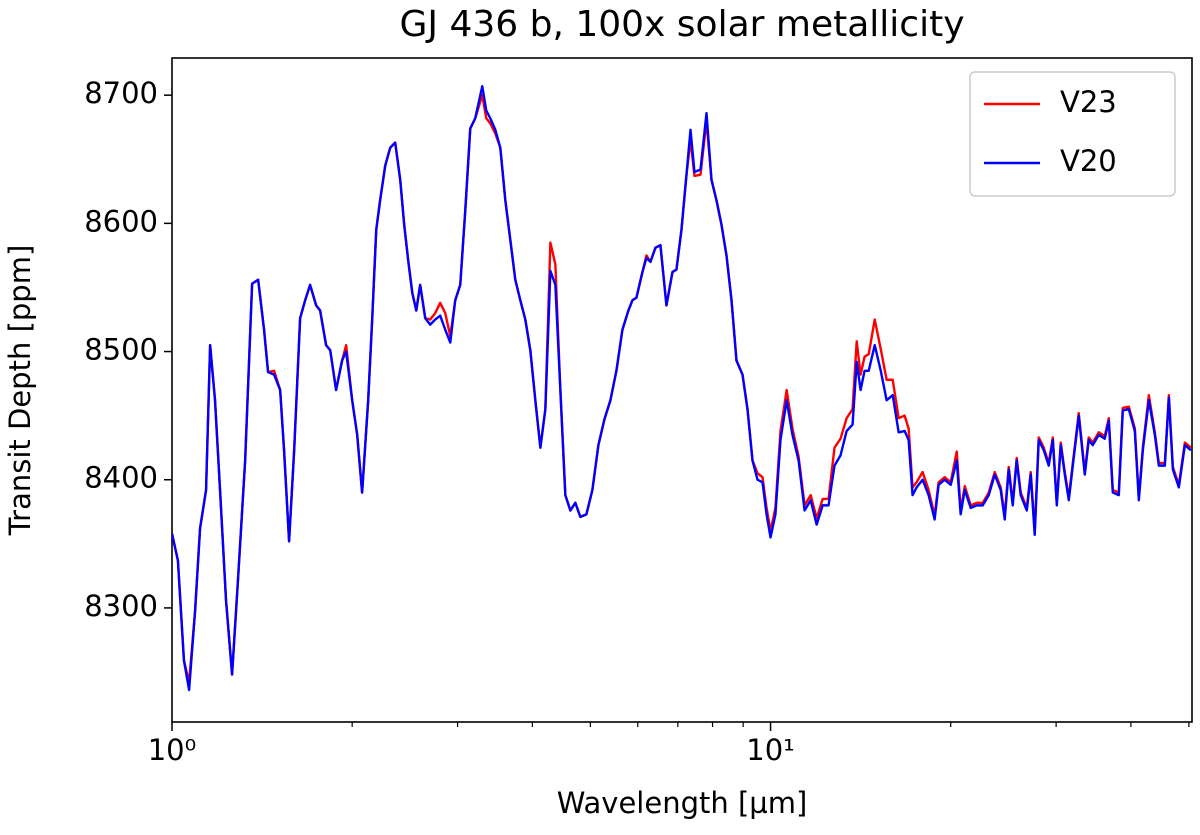  I want to click on y-axis-label: Transit Depth [ppm], so click(20, 391).